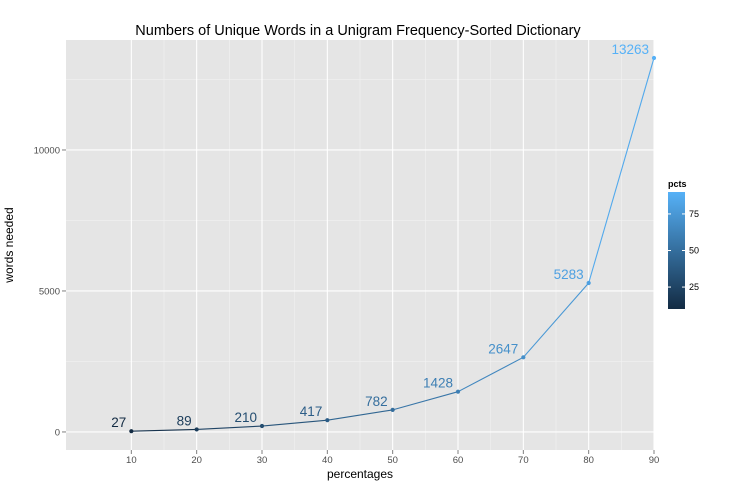  Describe the element at coordinates (131, 460) in the screenshot. I see `x-tick-label: 10` at that location.